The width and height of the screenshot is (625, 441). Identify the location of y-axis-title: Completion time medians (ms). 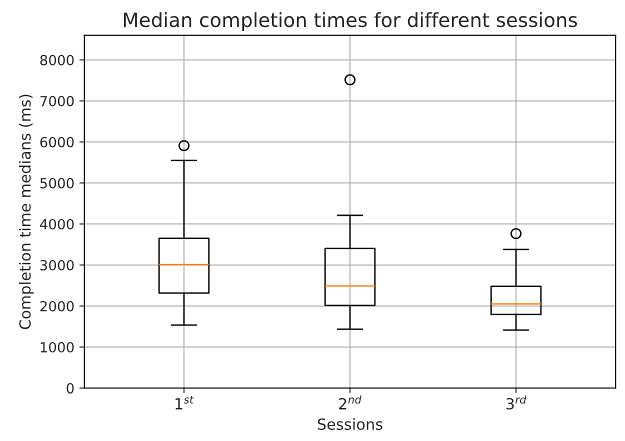
(26, 212).